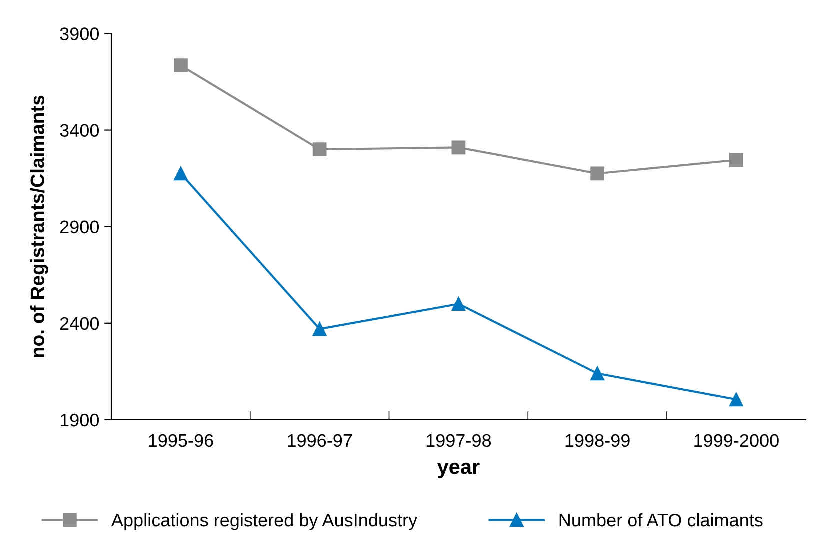 The height and width of the screenshot is (544, 814). Describe the element at coordinates (80, 420) in the screenshot. I see `y-tick-label: 1900` at that location.